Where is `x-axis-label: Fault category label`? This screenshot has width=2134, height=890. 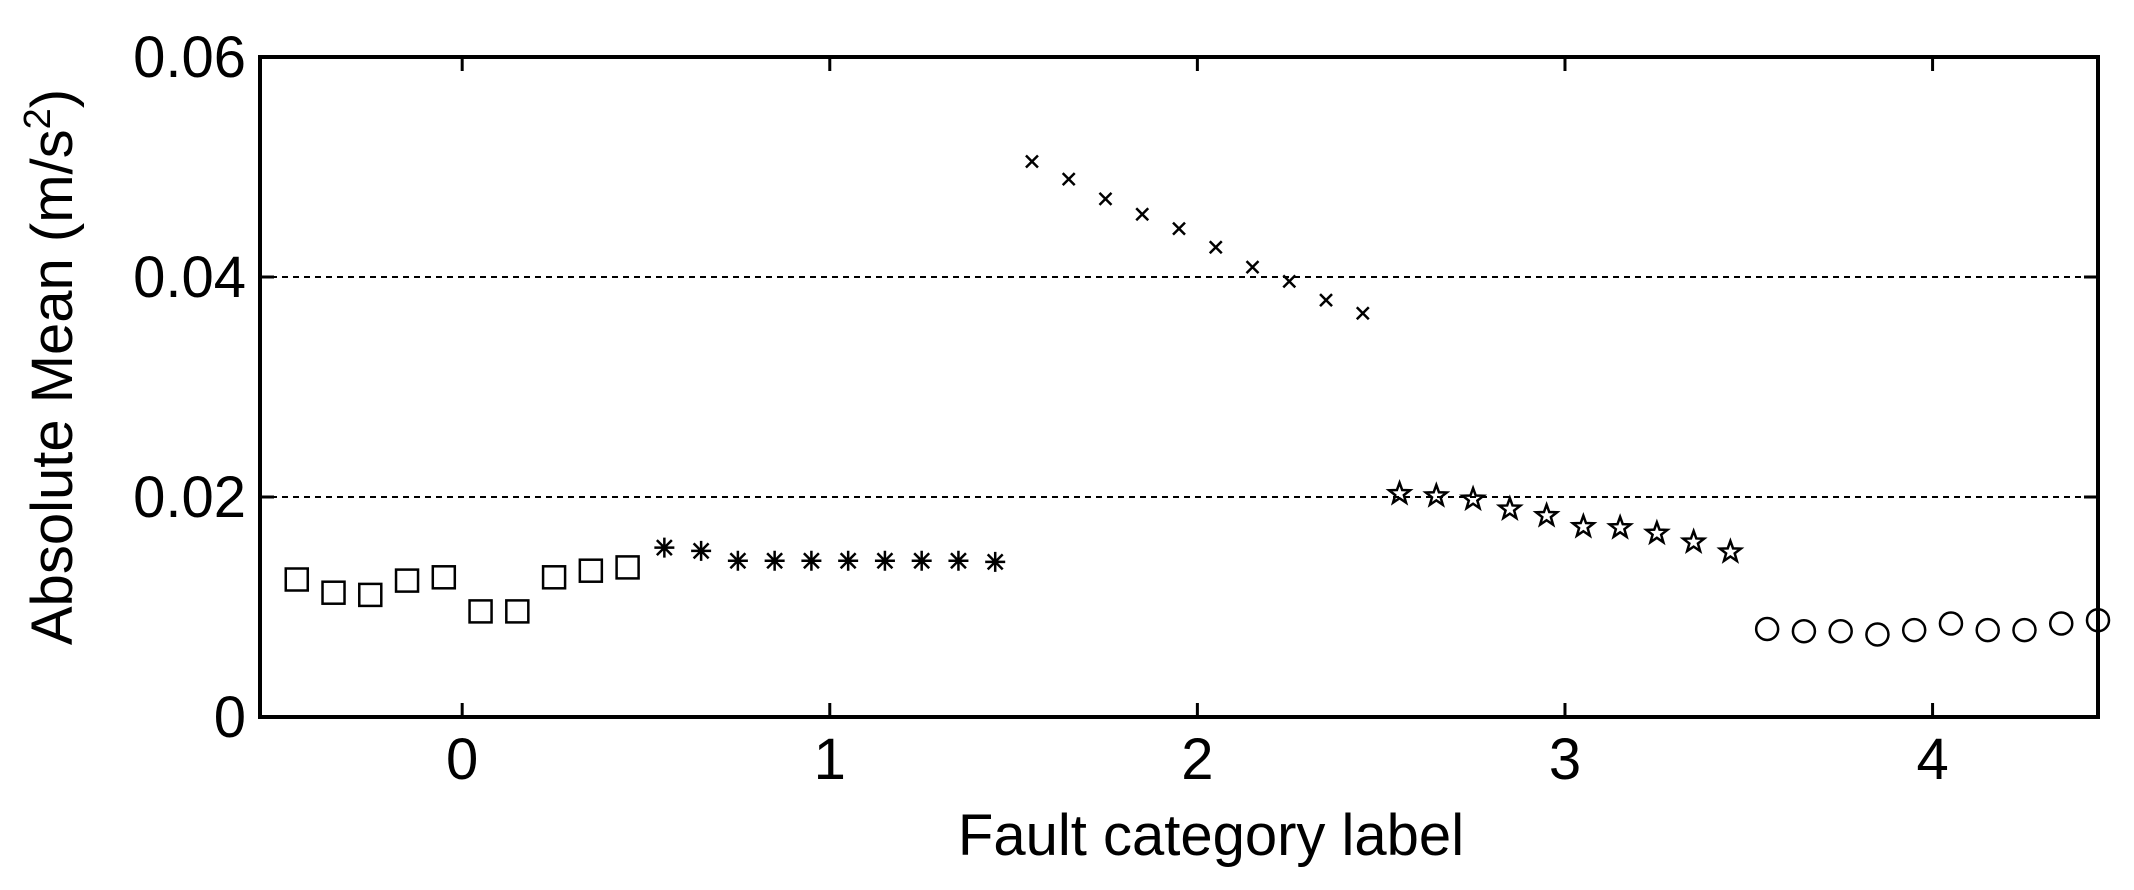 x-axis-label: Fault category label is located at coordinates (1211, 835).